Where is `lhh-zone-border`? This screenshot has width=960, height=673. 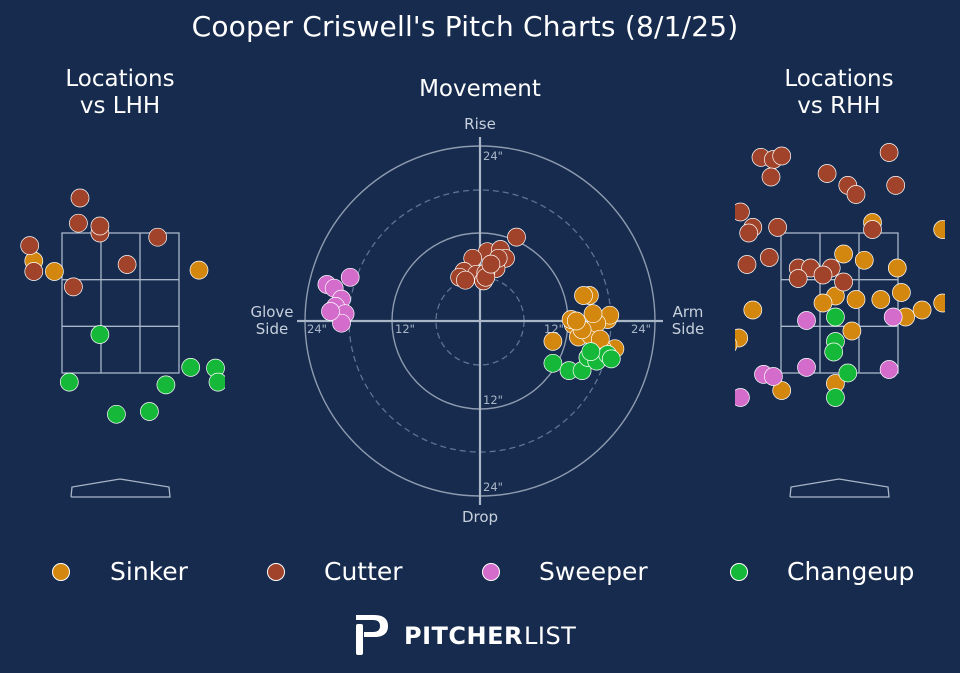 lhh-zone-border is located at coordinates (120, 303).